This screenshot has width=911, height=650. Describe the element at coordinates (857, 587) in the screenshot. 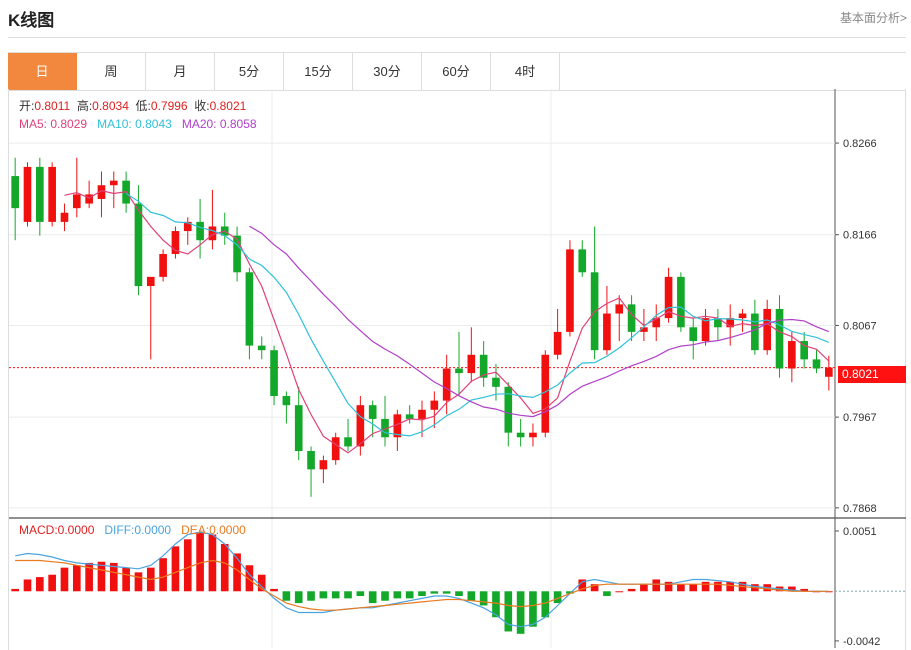

I see `macd-axis: 0.0051 -0.0042` at that location.